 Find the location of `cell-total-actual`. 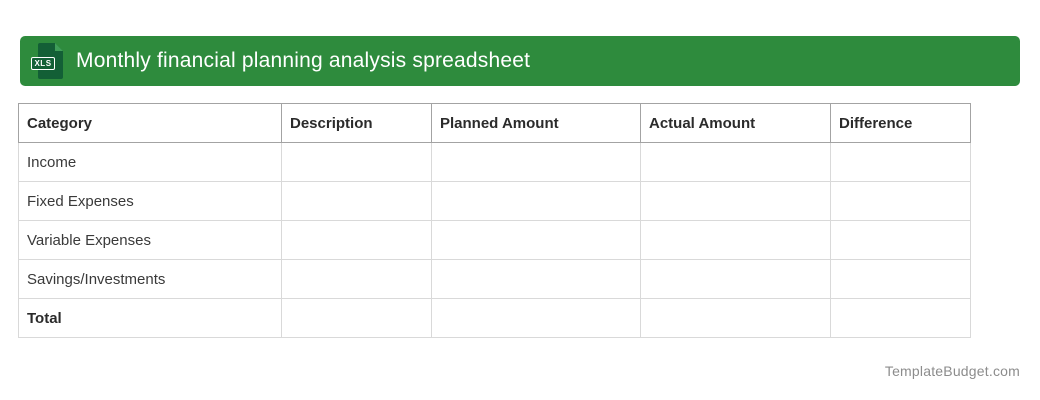

cell-total-actual is located at coordinates (735, 318).